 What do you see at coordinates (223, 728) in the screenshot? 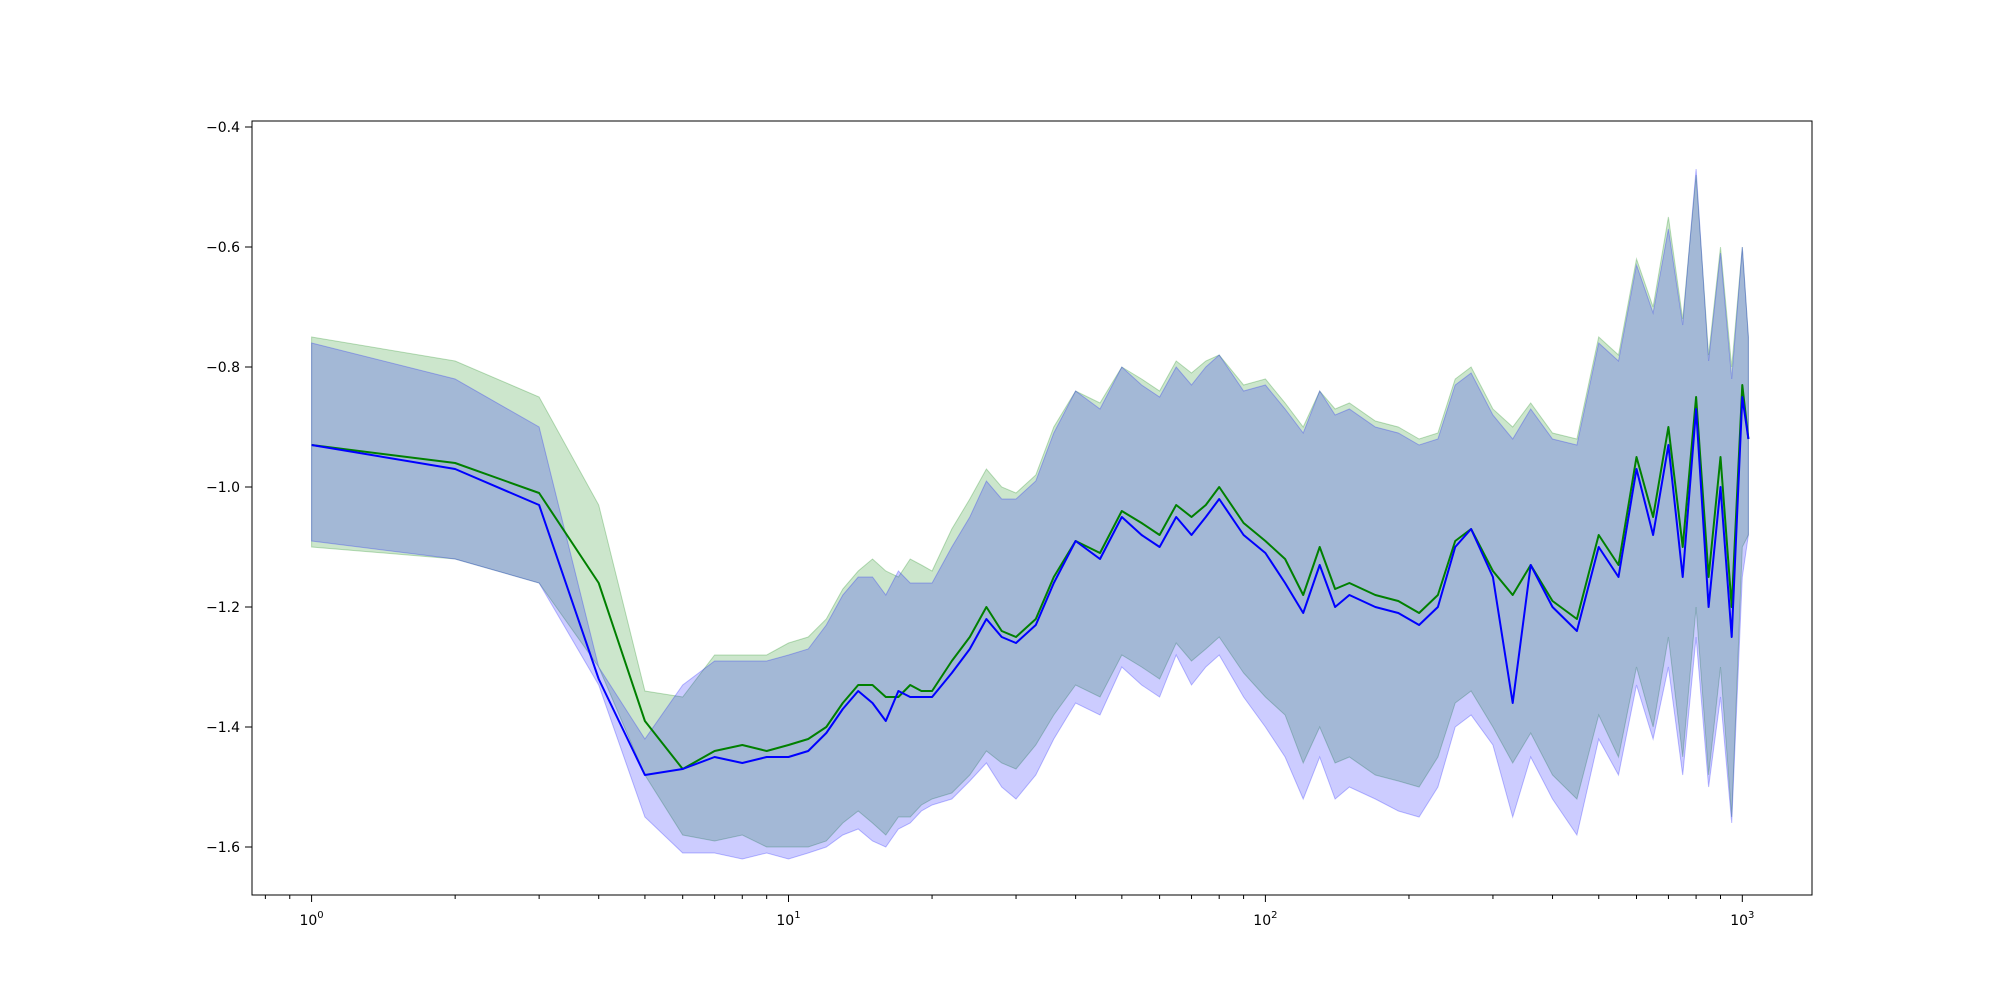
I see `y-tick-label: −1.4` at bounding box center [223, 728].